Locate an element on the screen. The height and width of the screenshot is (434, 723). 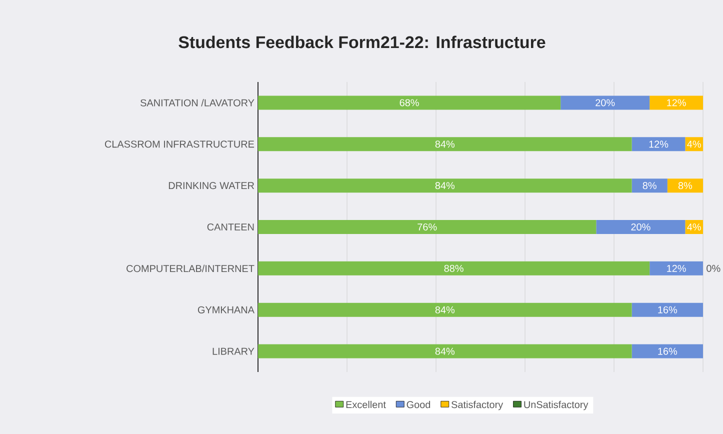
y-tick-label: COMPUTERLAB/INTERNET is located at coordinates (190, 268).